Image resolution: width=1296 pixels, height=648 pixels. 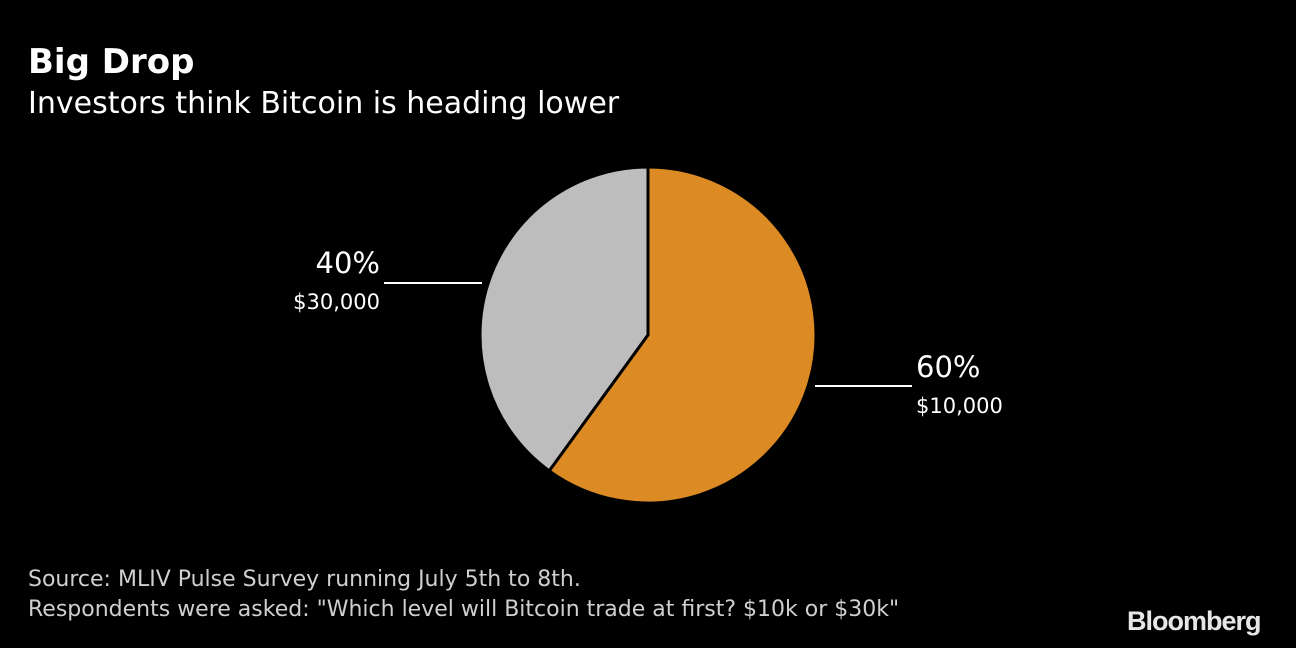 What do you see at coordinates (959, 406) in the screenshot?
I see `slice-label-10000: $10,000` at bounding box center [959, 406].